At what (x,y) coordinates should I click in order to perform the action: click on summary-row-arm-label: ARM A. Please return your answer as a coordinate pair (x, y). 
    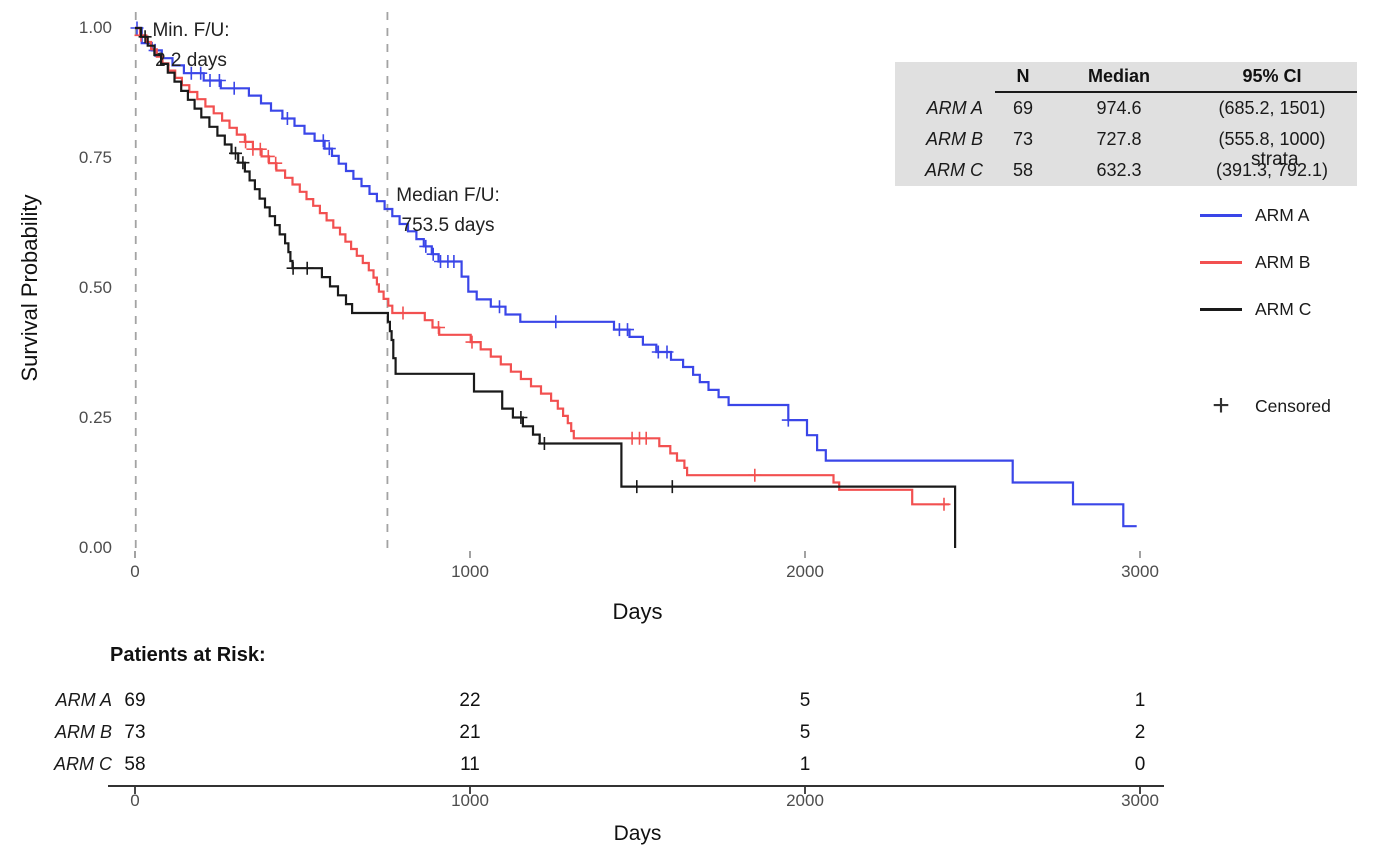
    Looking at the image, I should click on (954, 108).